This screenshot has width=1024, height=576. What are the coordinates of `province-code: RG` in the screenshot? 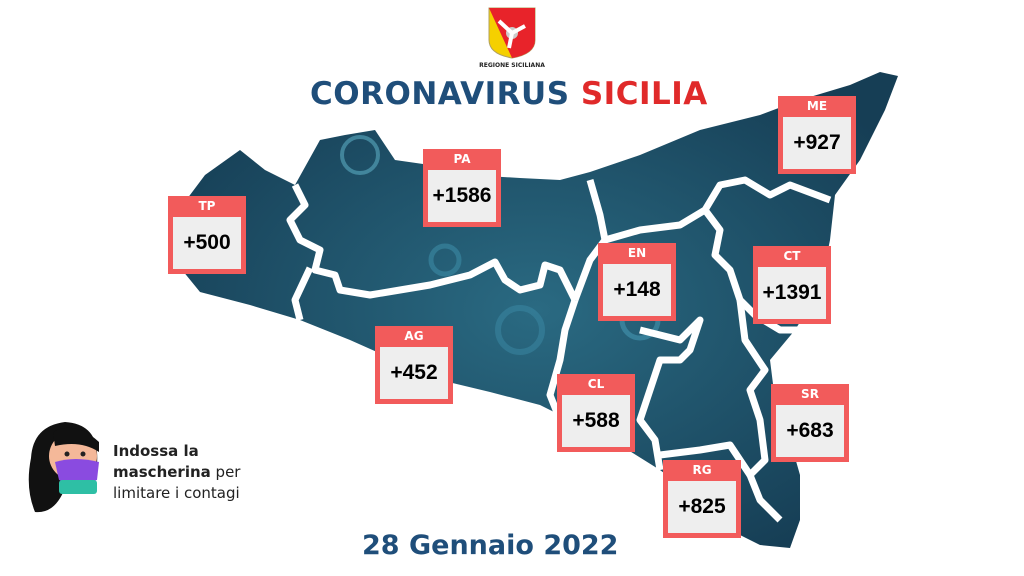 It's located at (702, 470).